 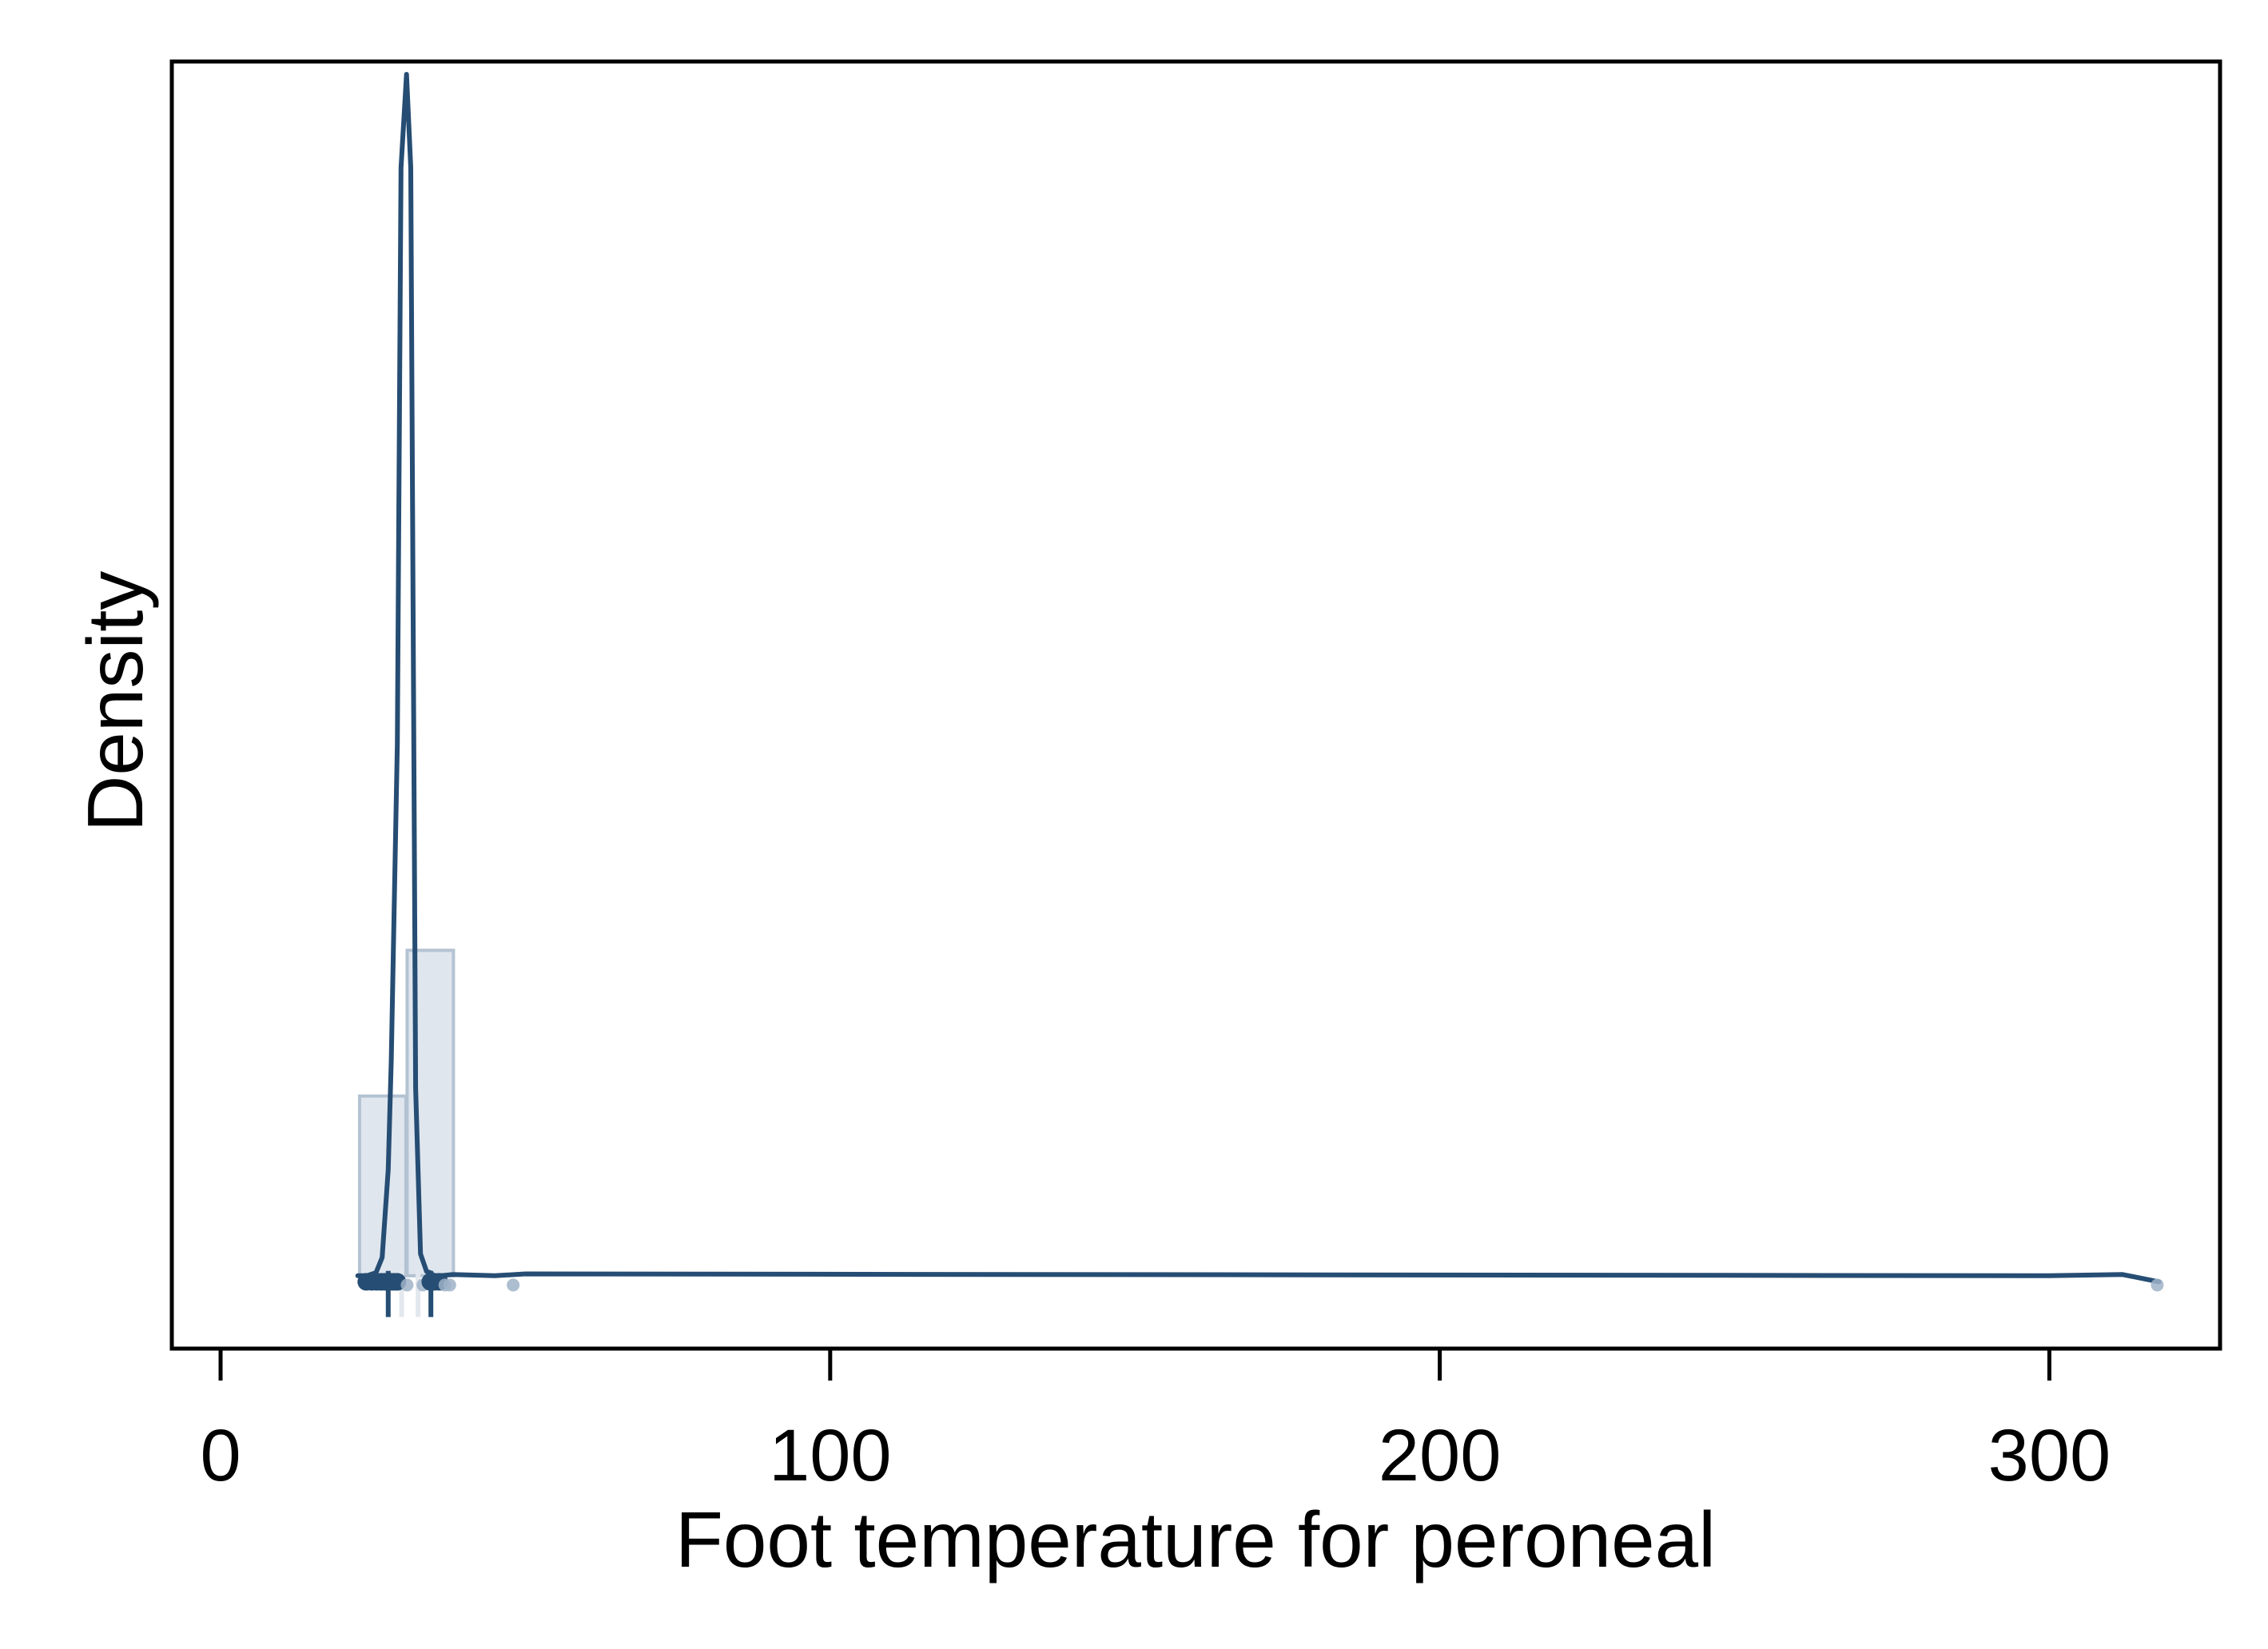 I want to click on x-axis: 0 100 200 300, so click(x=1155, y=1422).